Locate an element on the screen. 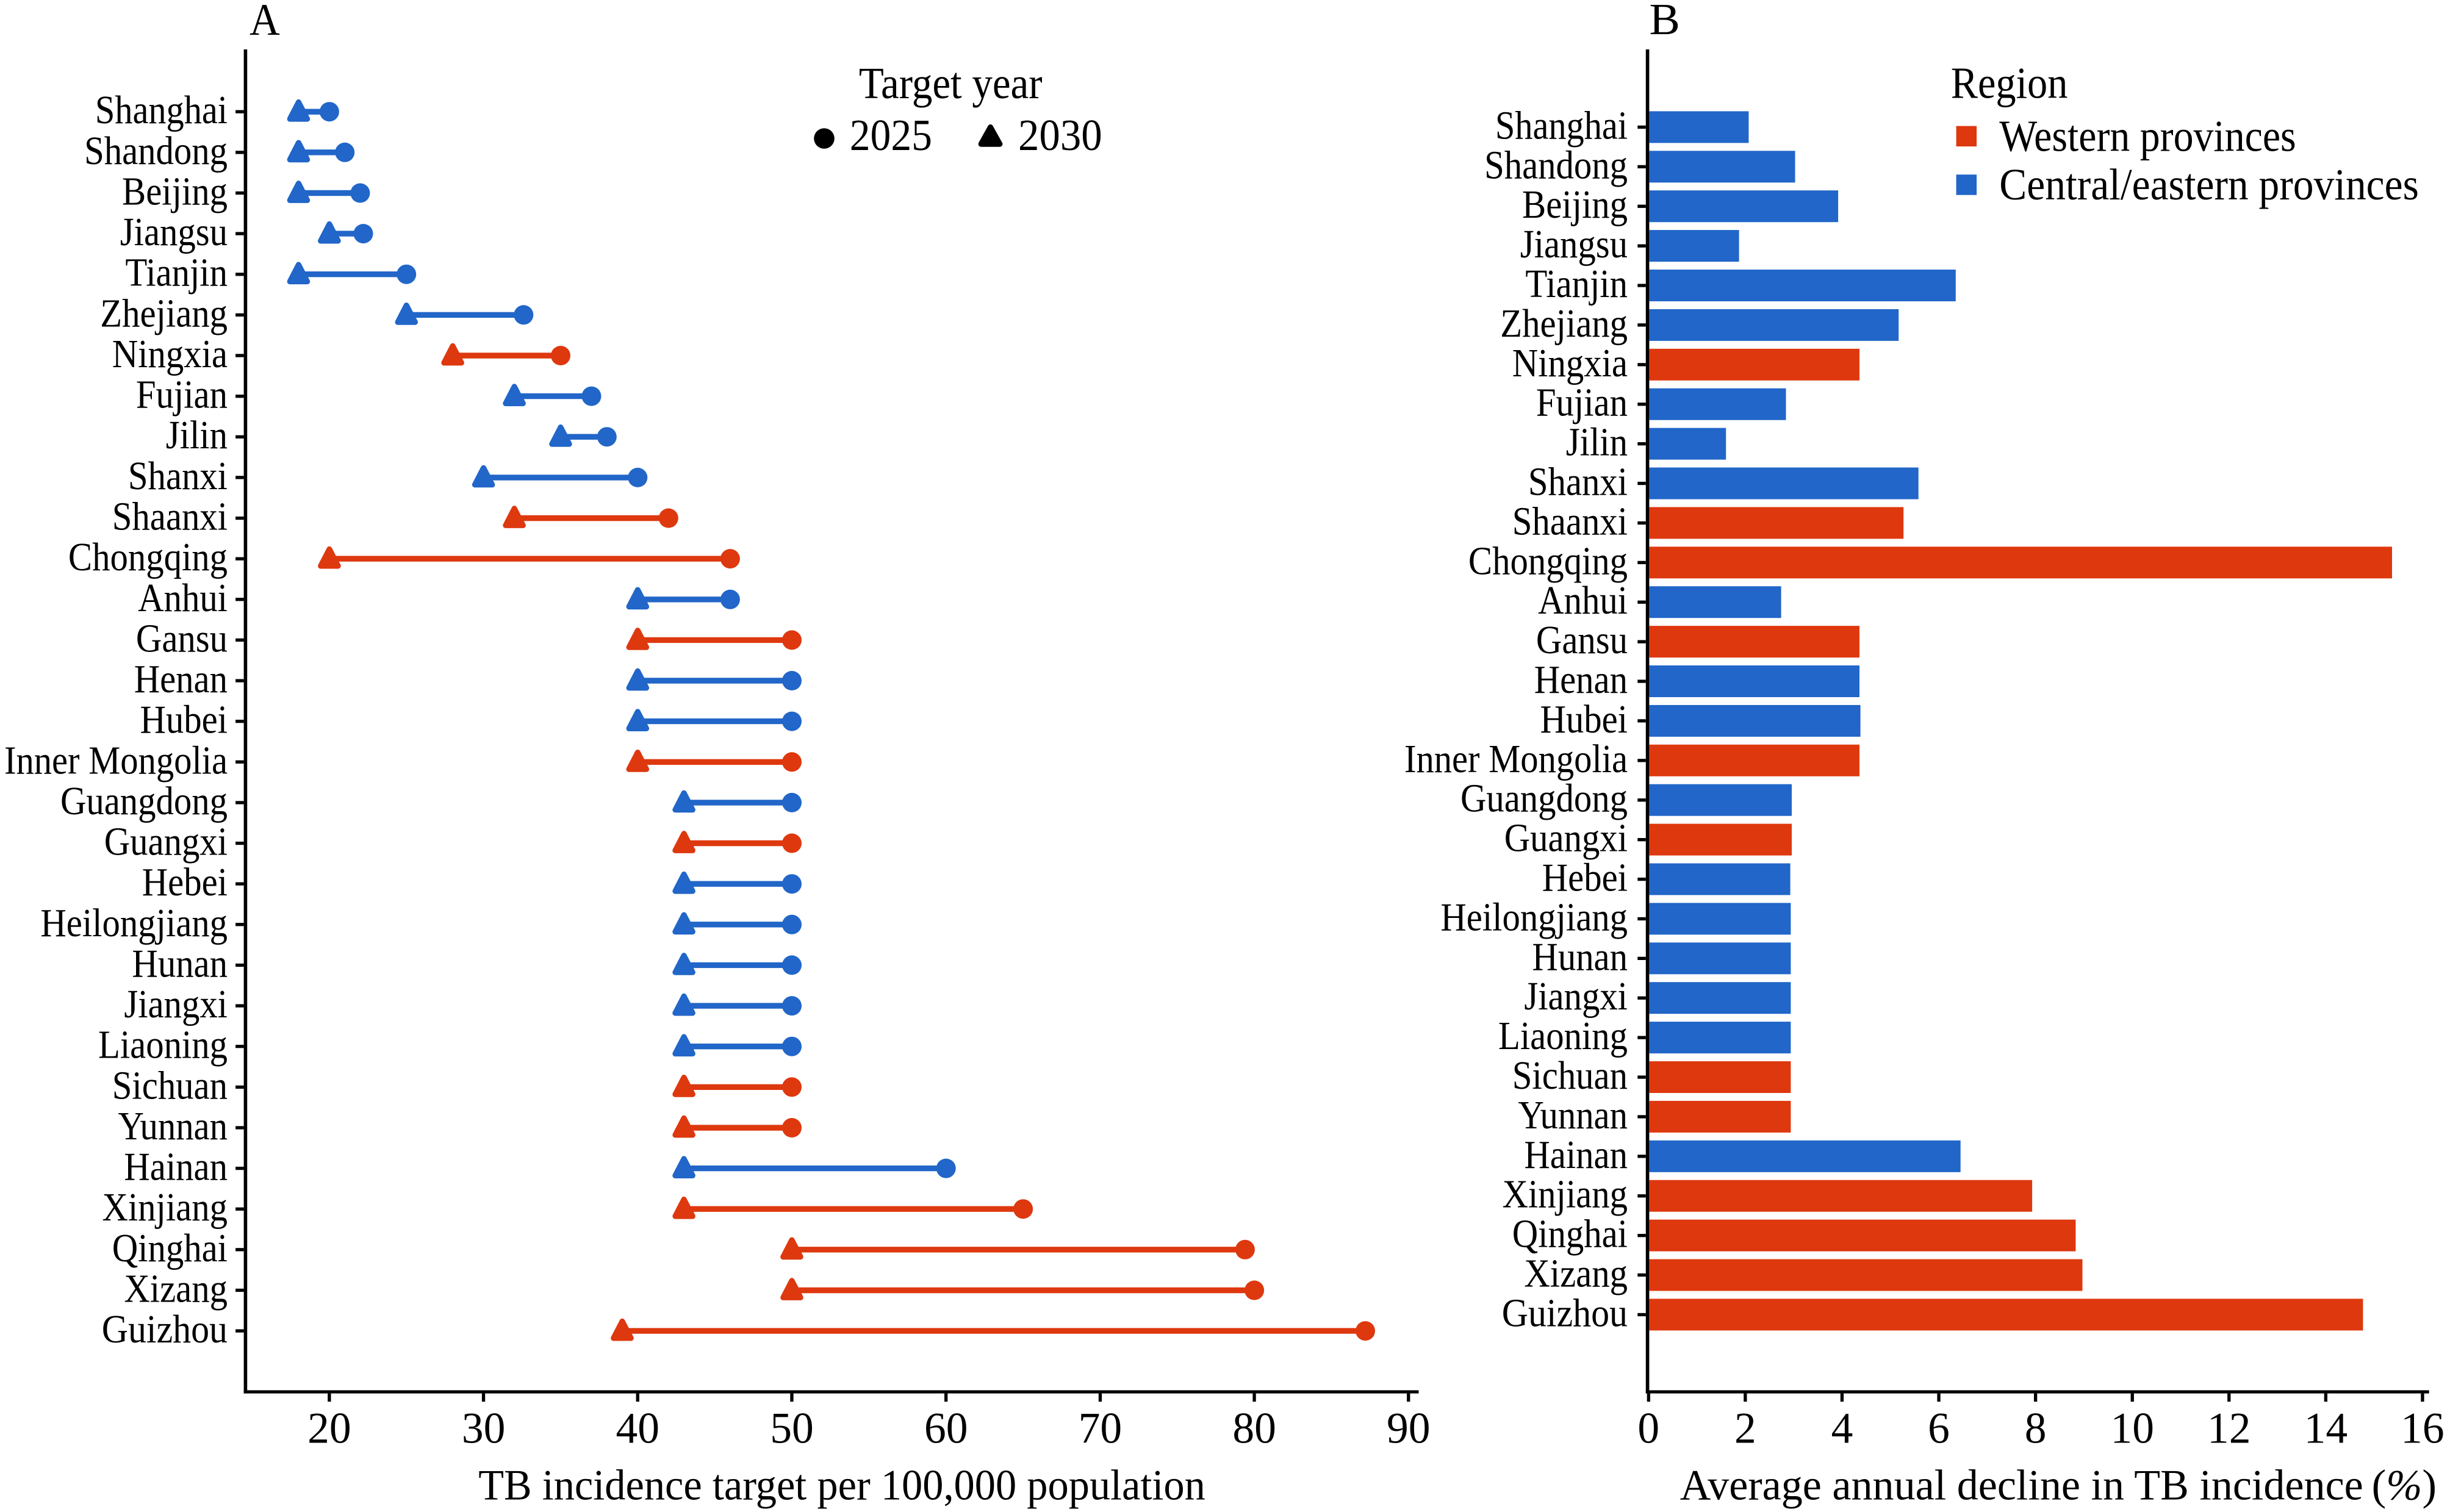 The width and height of the screenshot is (2450, 1512). svg-text: 6 is located at coordinates (1939, 1429).